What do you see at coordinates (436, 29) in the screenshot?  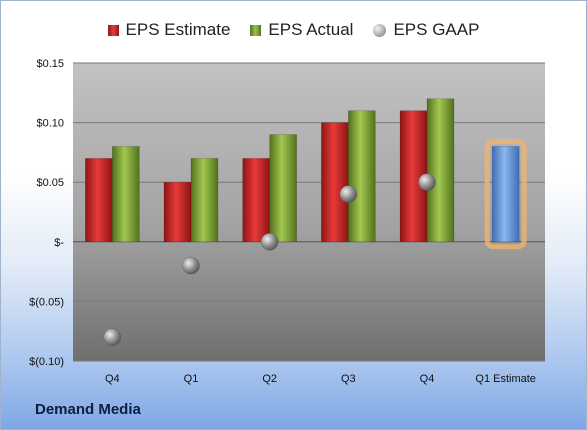 I see `legend-label-gaap: EPS GAAP` at bounding box center [436, 29].